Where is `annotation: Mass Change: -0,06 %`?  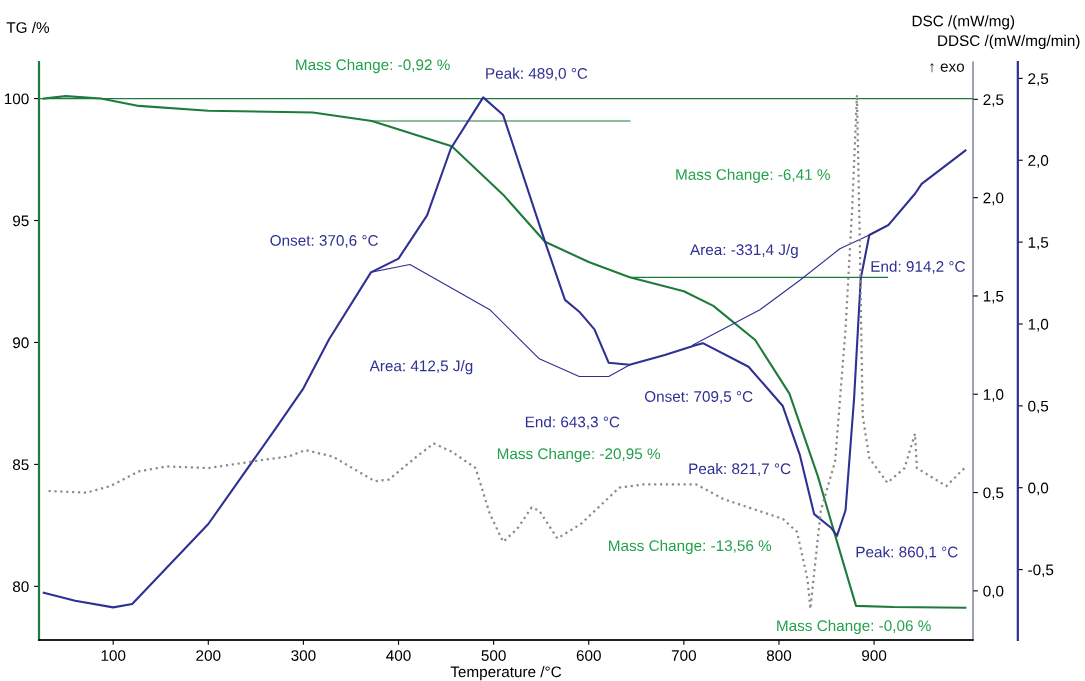
annotation: Mass Change: -0,06 % is located at coordinates (854, 627).